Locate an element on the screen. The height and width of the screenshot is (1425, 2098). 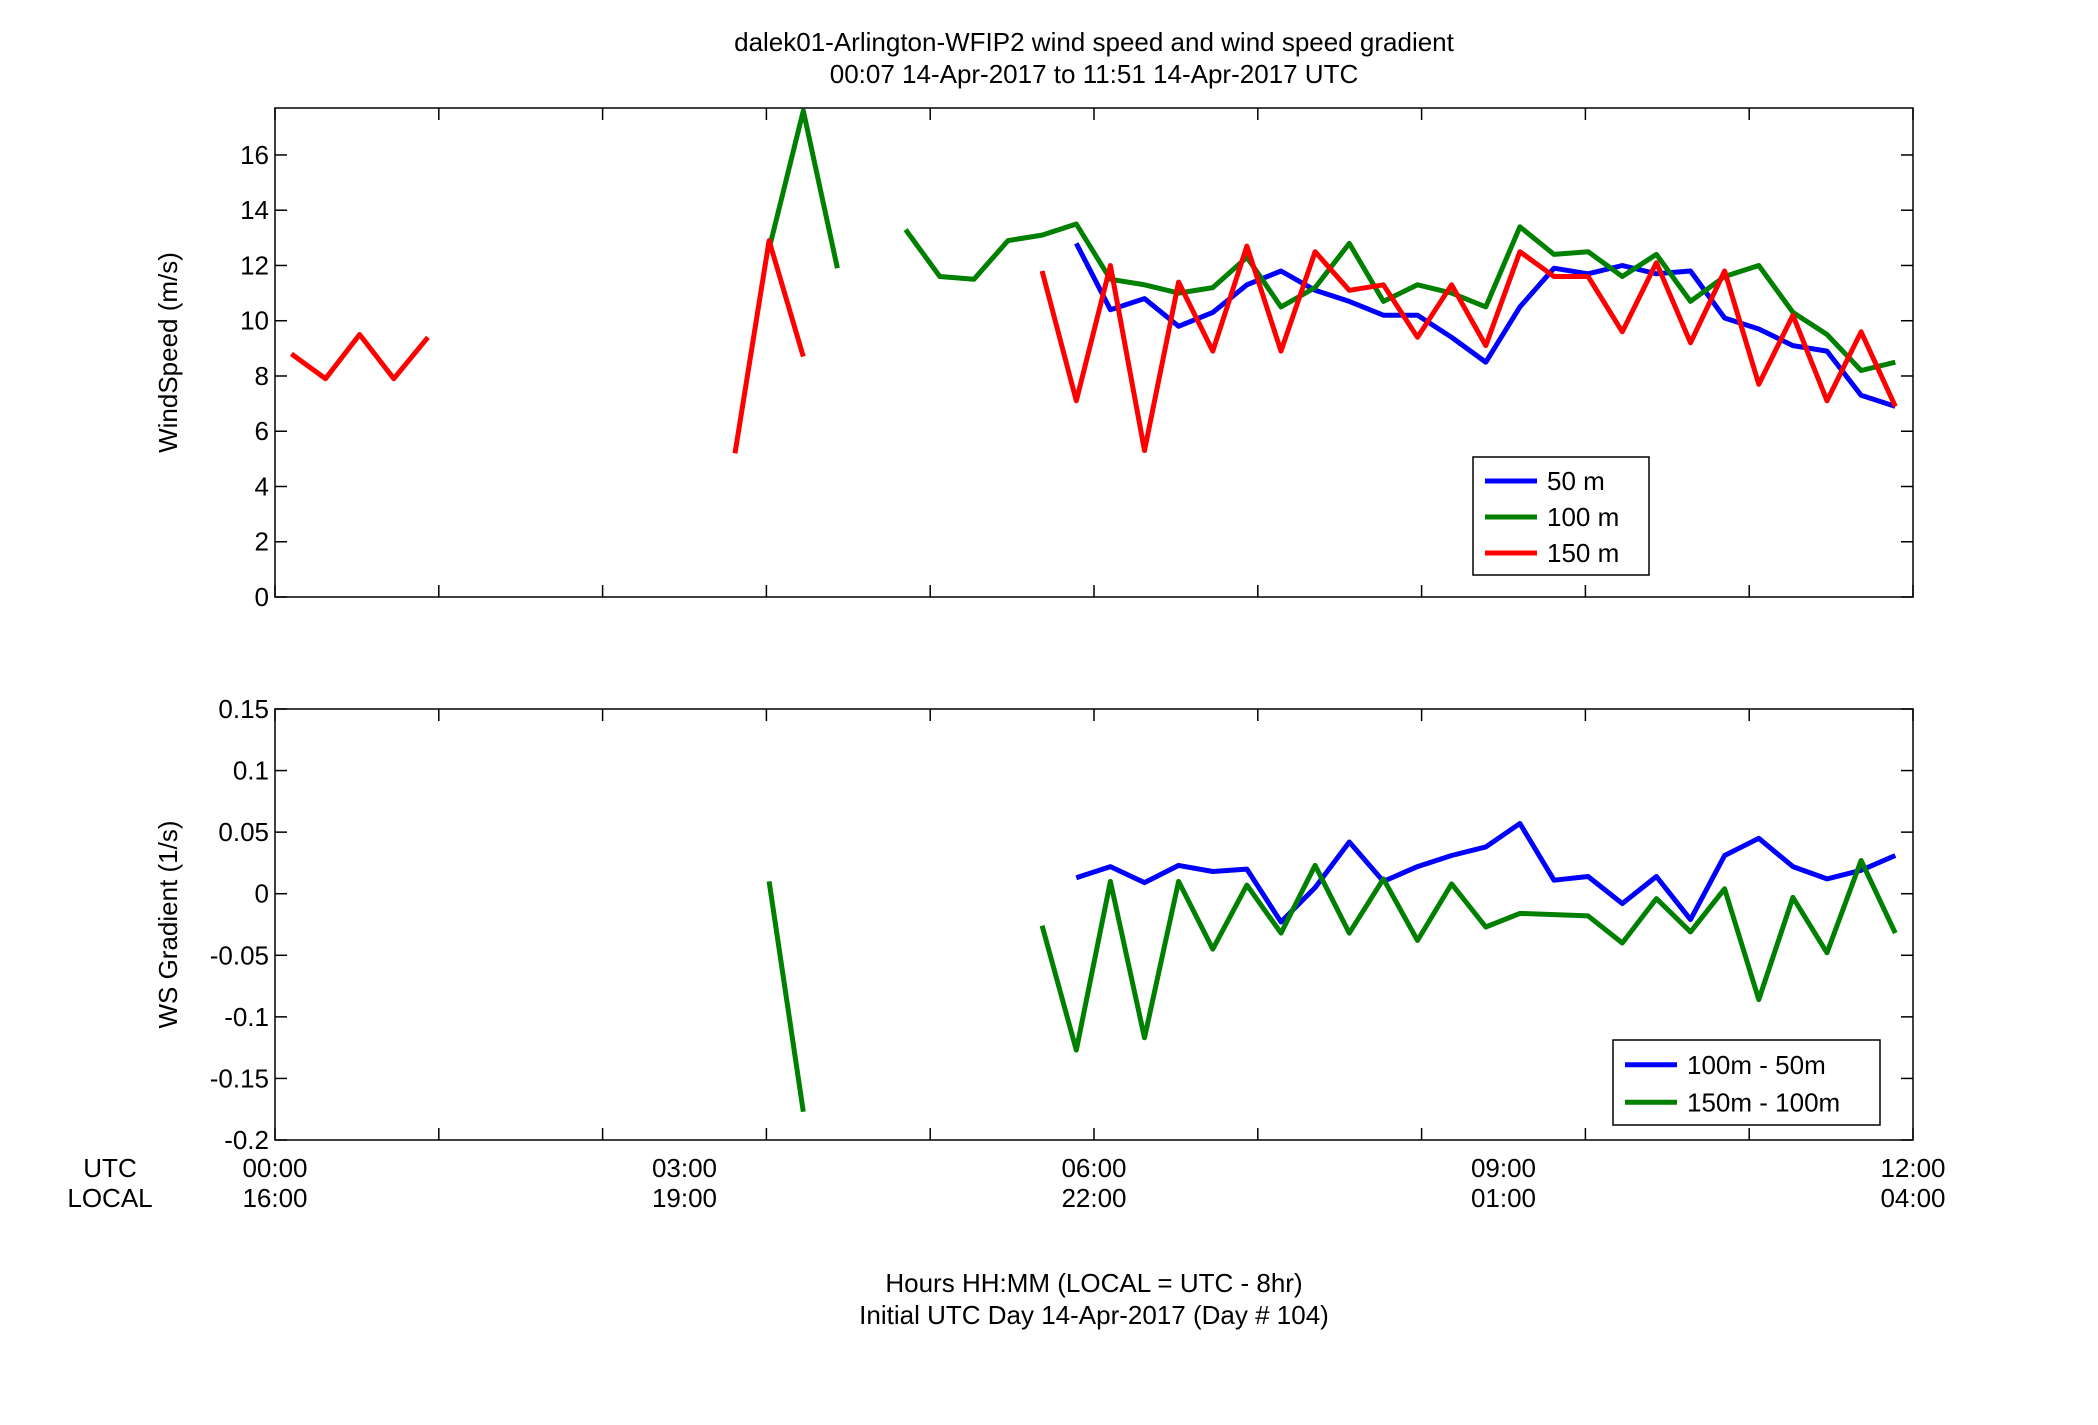
x-tick-label-local: 22:00 is located at coordinates (1093, 1198).